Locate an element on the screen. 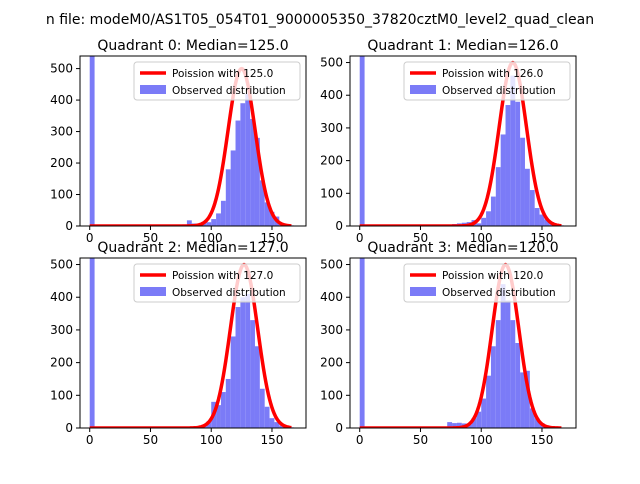  legend-fit-label: Poission with 125.0 is located at coordinates (222, 74).